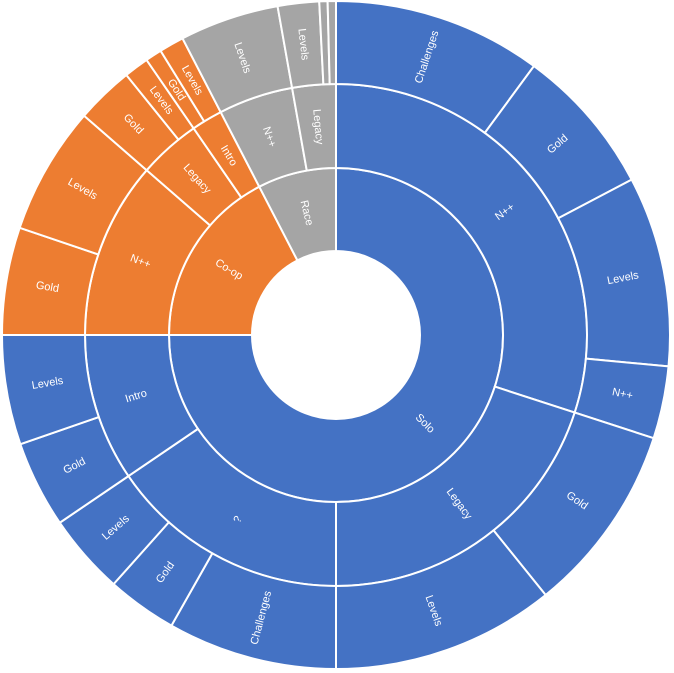  Describe the element at coordinates (317, 127) in the screenshot. I see `label-race-legacy: Legacy` at that location.